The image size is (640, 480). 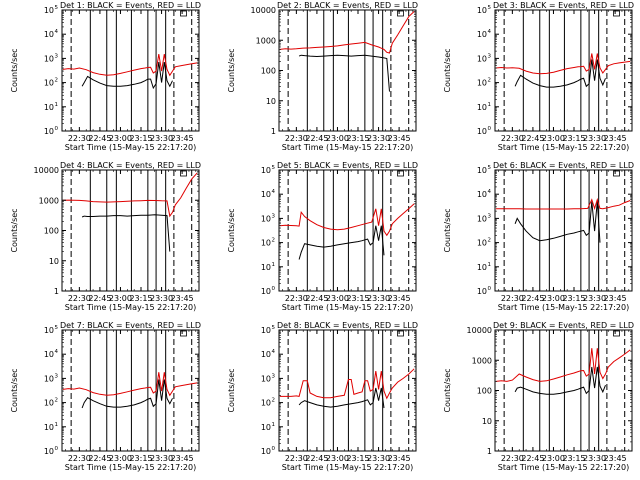 I want to click on chart-title: Det 9: BLACK = Events, RED = LLD, so click(x=563, y=325).